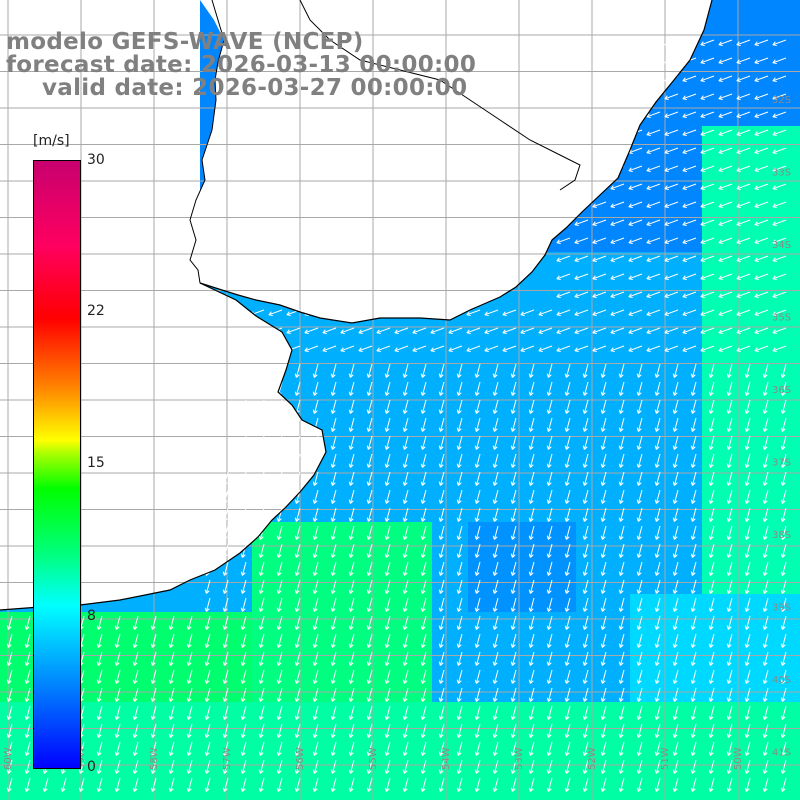 This screenshot has width=800, height=800. What do you see at coordinates (241, 65) in the screenshot?
I see `forecast-date: forecast date: 2026-03-13 00:00:00` at bounding box center [241, 65].